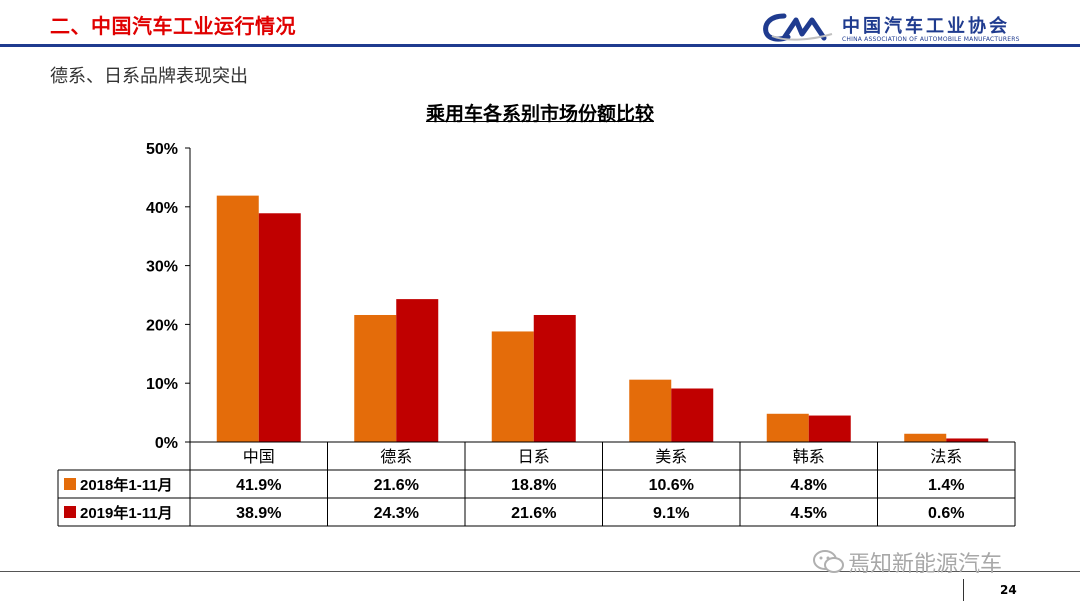  What do you see at coordinates (798, 27) in the screenshot?
I see `caam-logo-icon` at bounding box center [798, 27].